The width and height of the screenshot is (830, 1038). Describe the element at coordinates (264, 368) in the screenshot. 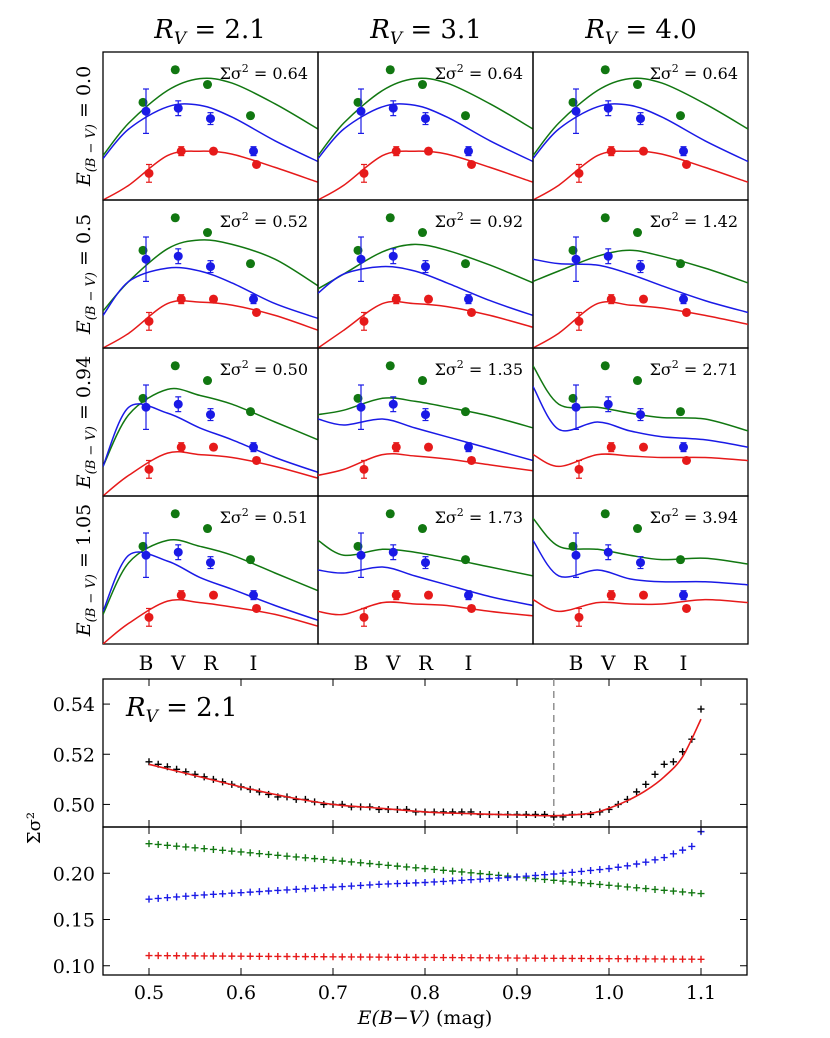

I see `sigma-label: Σσ2 = 0.50` at that location.